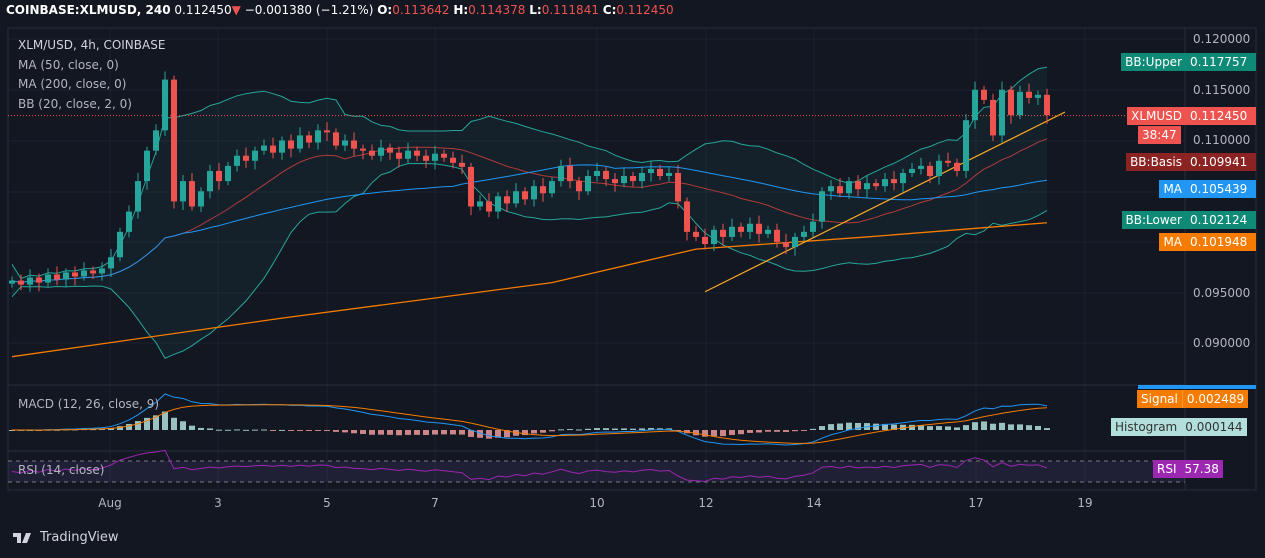 This screenshot has width=1265, height=558. Describe the element at coordinates (61, 470) in the screenshot. I see `legend-rsi: RSI (14, close)` at that location.